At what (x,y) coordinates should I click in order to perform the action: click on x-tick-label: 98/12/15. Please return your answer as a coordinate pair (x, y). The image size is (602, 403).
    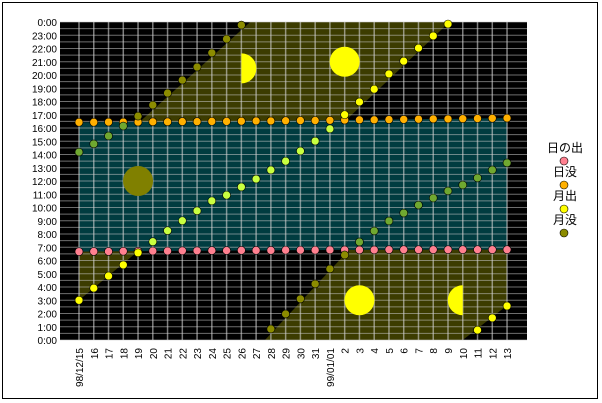
    Looking at the image, I should click on (80, 367).